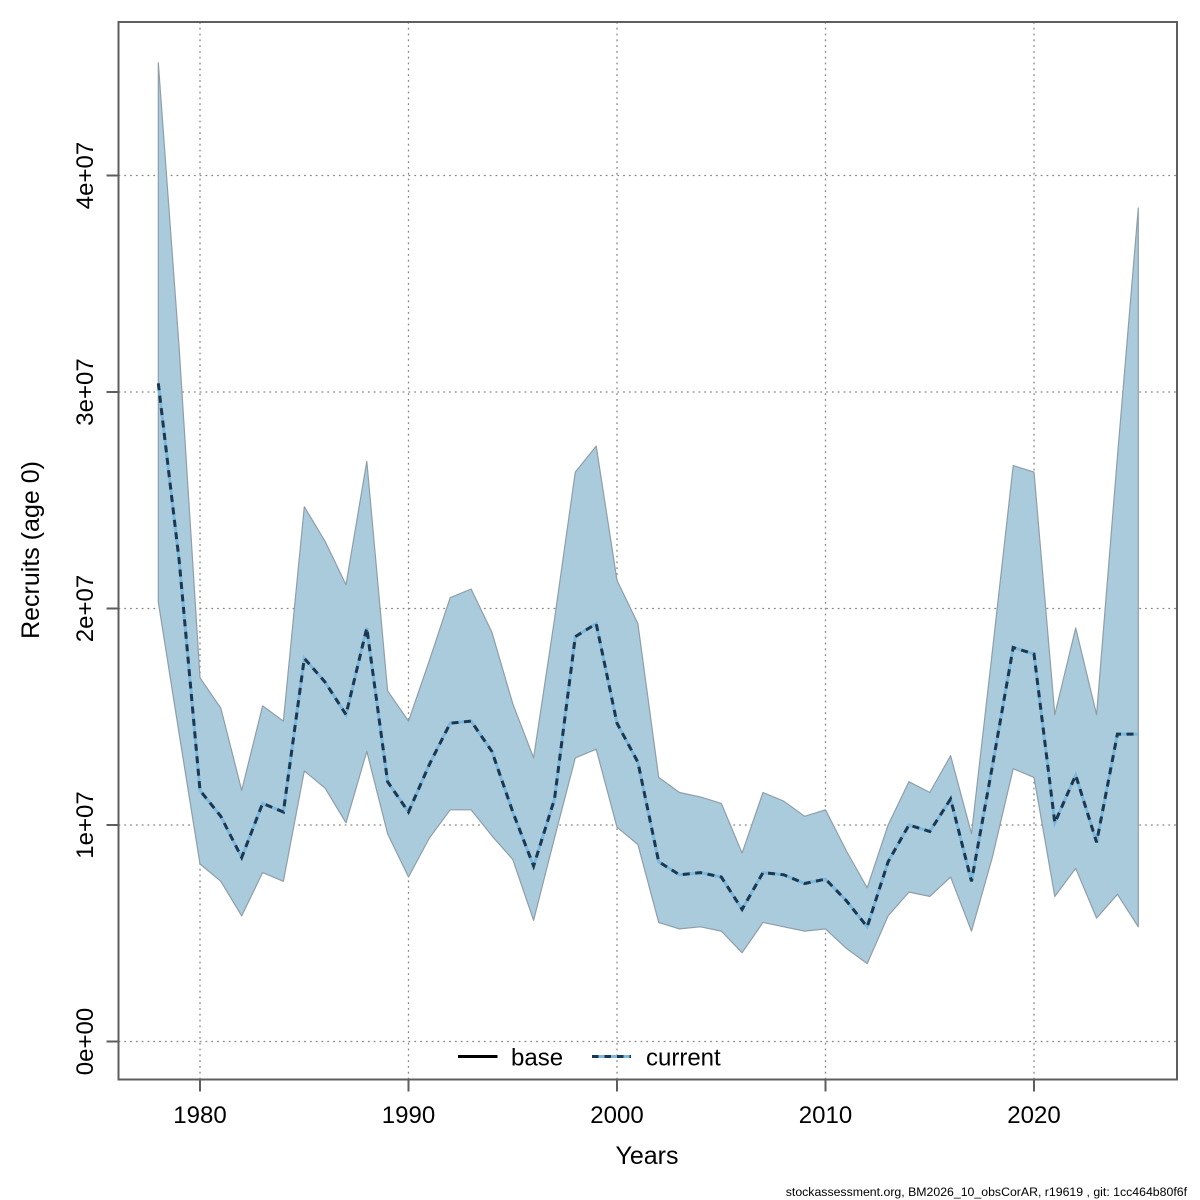 The width and height of the screenshot is (1200, 1200). Describe the element at coordinates (616, 1115) in the screenshot. I see `x-tick-label-2000: 2000` at that location.